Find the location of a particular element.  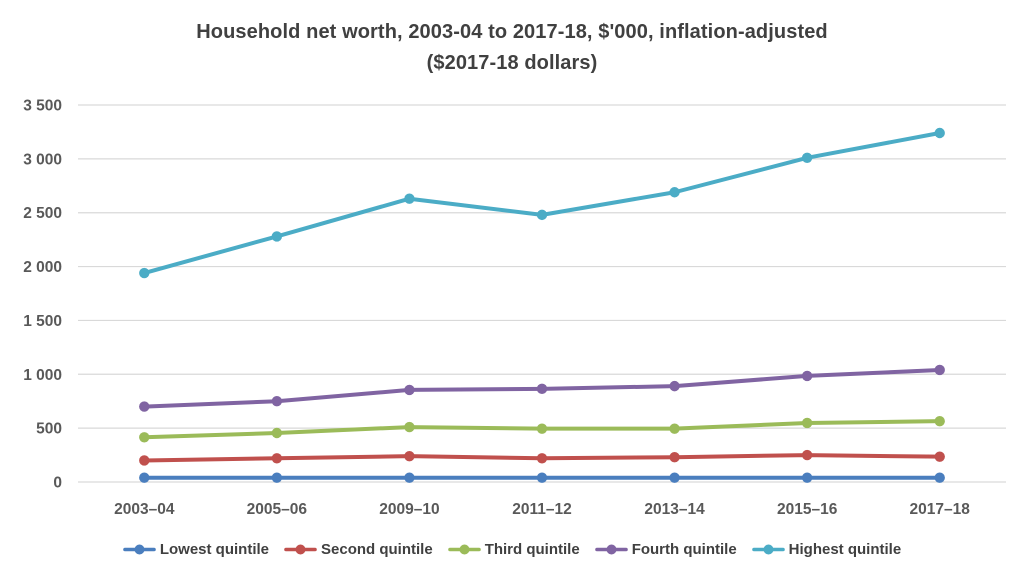

legend-item-third-quintile: Third quintile is located at coordinates (513, 549).